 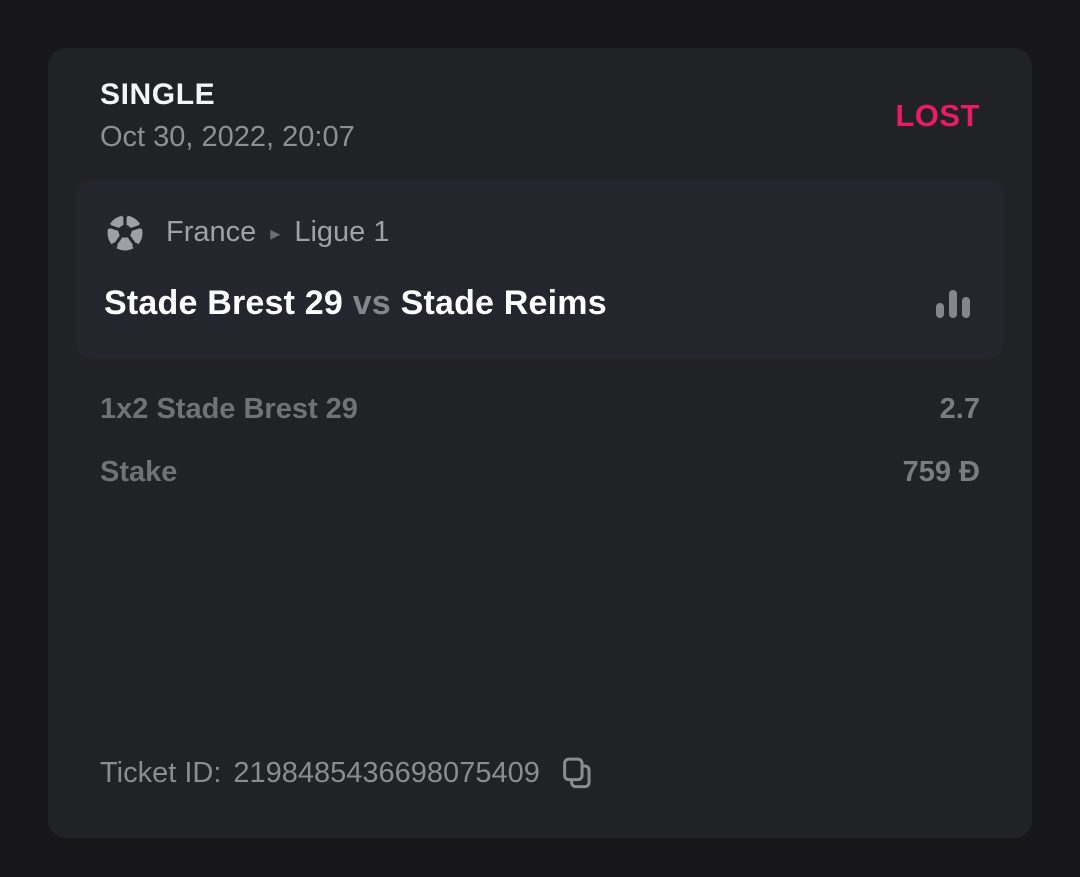 I want to click on status-badge: LOST, so click(x=937, y=115).